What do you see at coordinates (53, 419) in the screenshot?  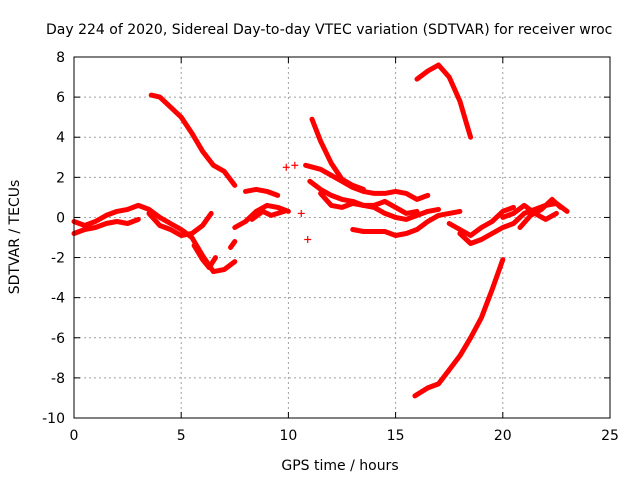 I see `y-tick-label: -10` at bounding box center [53, 419].